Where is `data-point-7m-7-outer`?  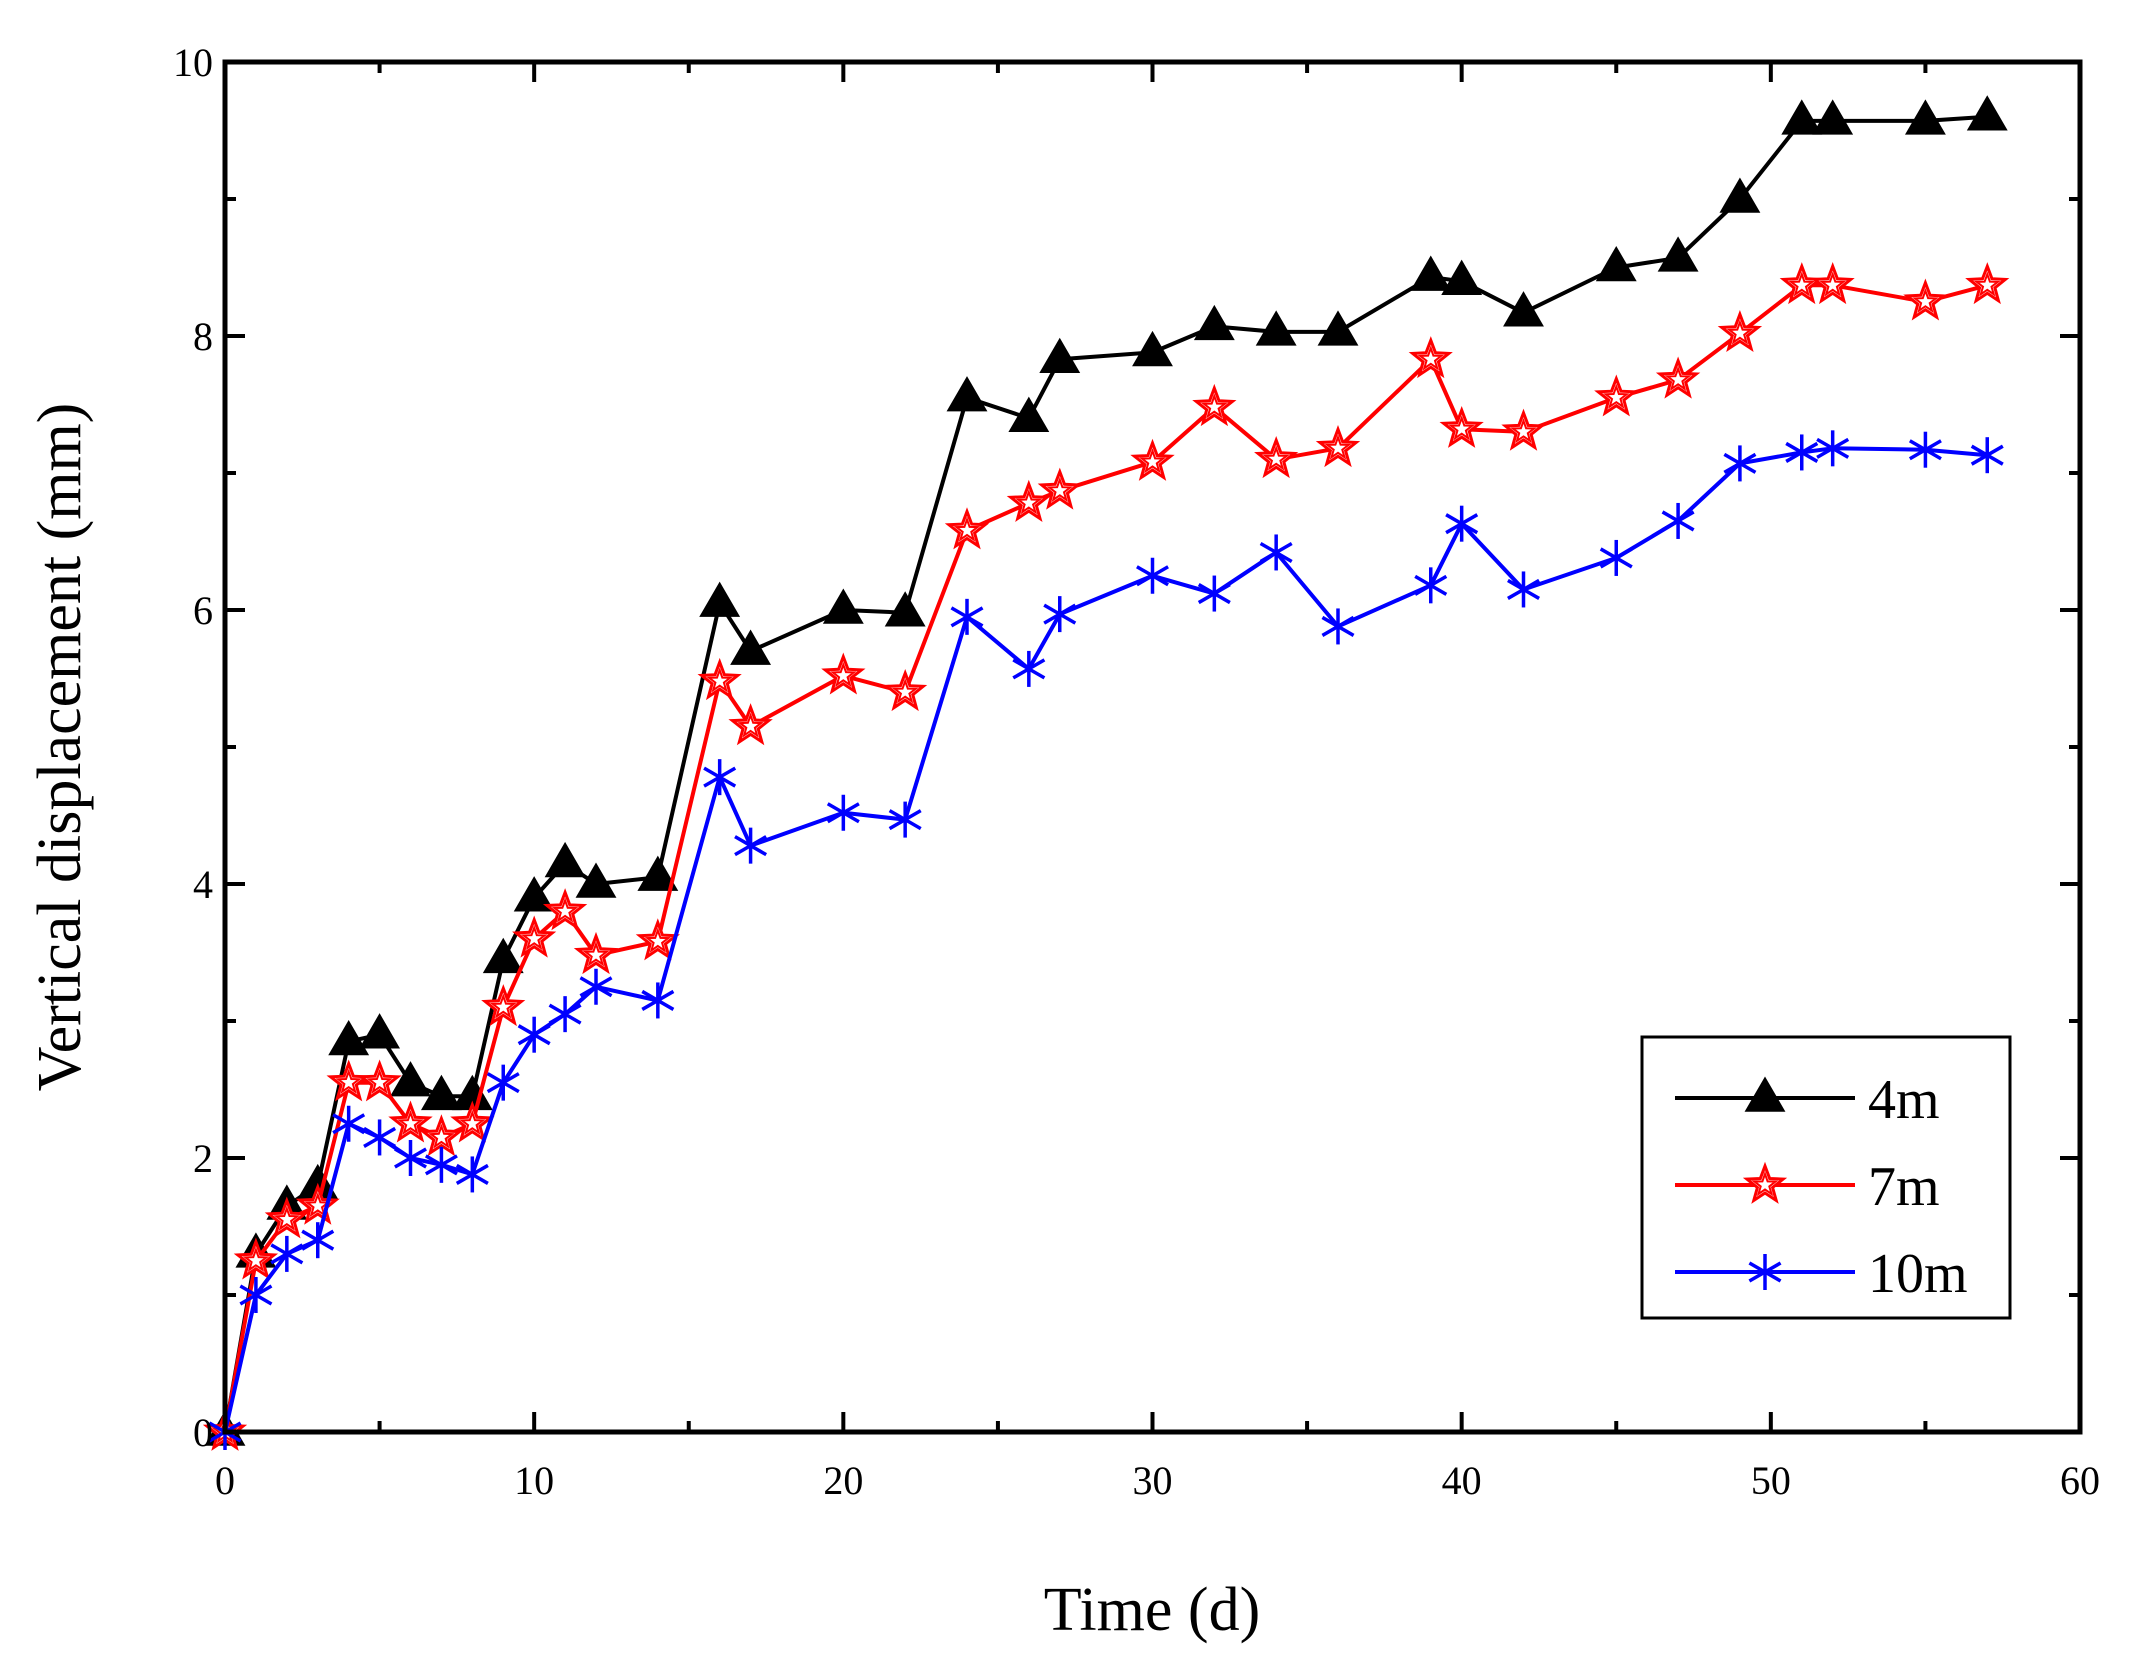
data-point-7m-7-outer is located at coordinates (441, 1135).